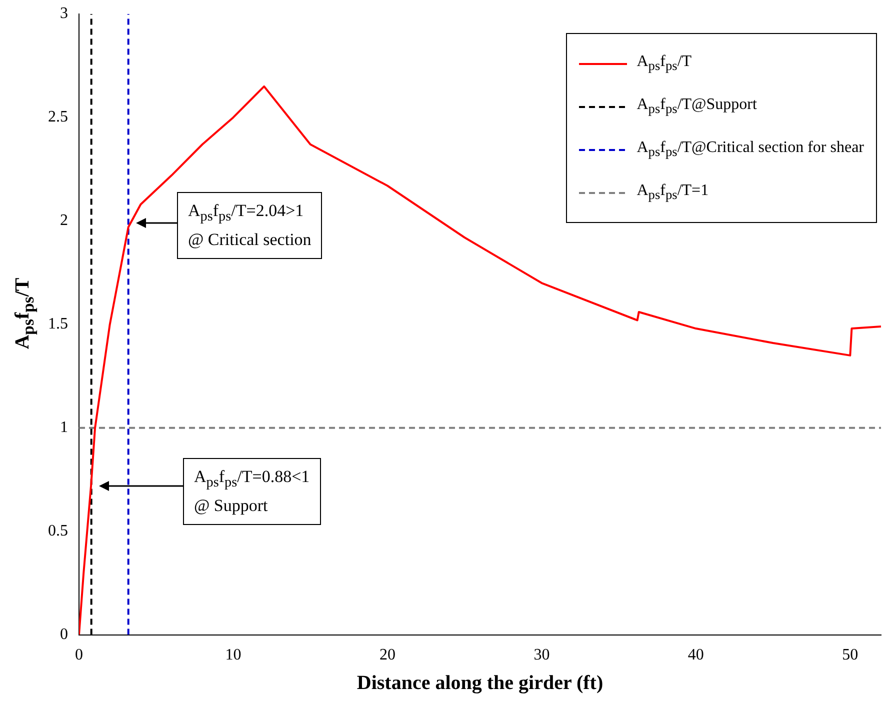 This screenshot has width=883, height=708. What do you see at coordinates (850, 655) in the screenshot?
I see `x-tick-label: 50` at bounding box center [850, 655].